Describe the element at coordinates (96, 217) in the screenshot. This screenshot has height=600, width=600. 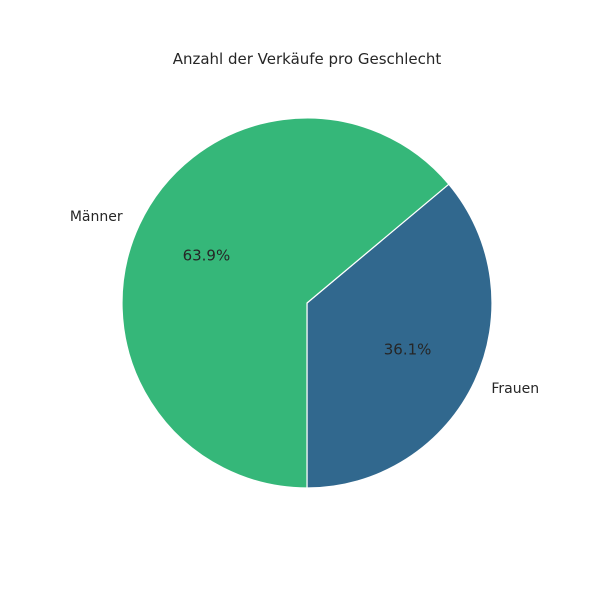
I see `slice-label-männer: Männer` at that location.